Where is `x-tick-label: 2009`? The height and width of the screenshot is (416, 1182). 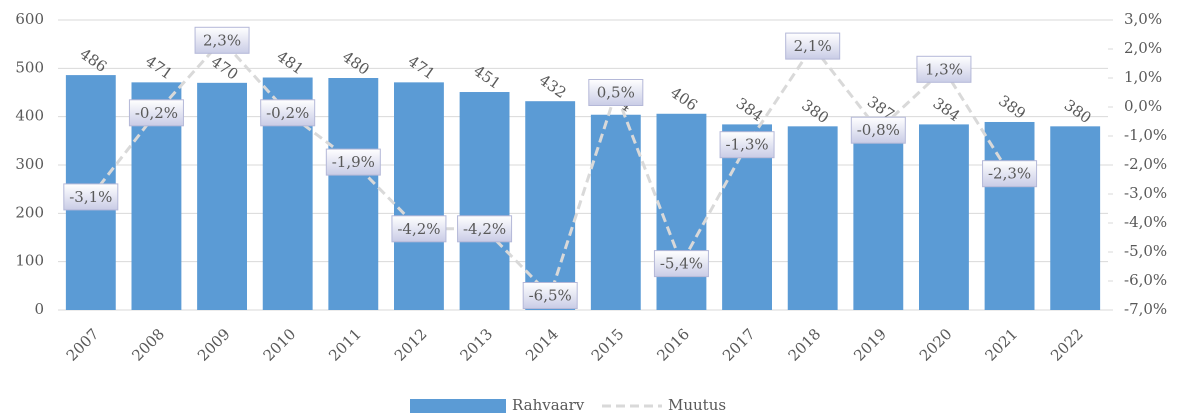
x-tick-label: 2009 is located at coordinates (214, 345).